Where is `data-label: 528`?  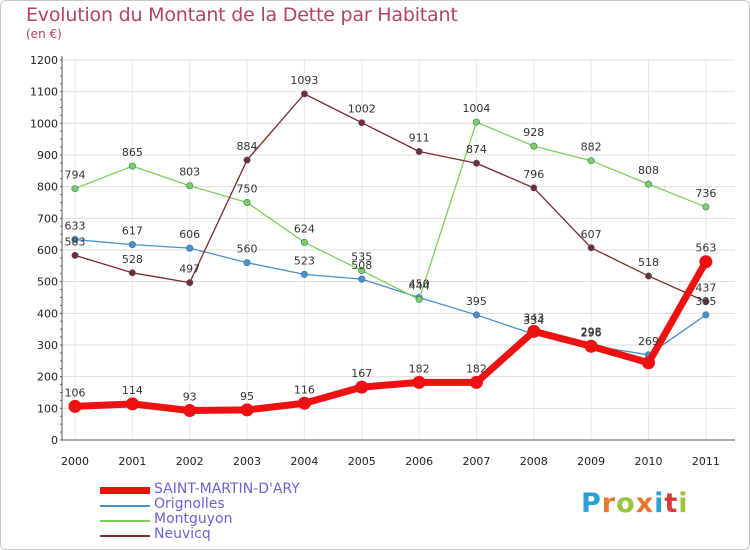
data-label: 528 is located at coordinates (132, 259).